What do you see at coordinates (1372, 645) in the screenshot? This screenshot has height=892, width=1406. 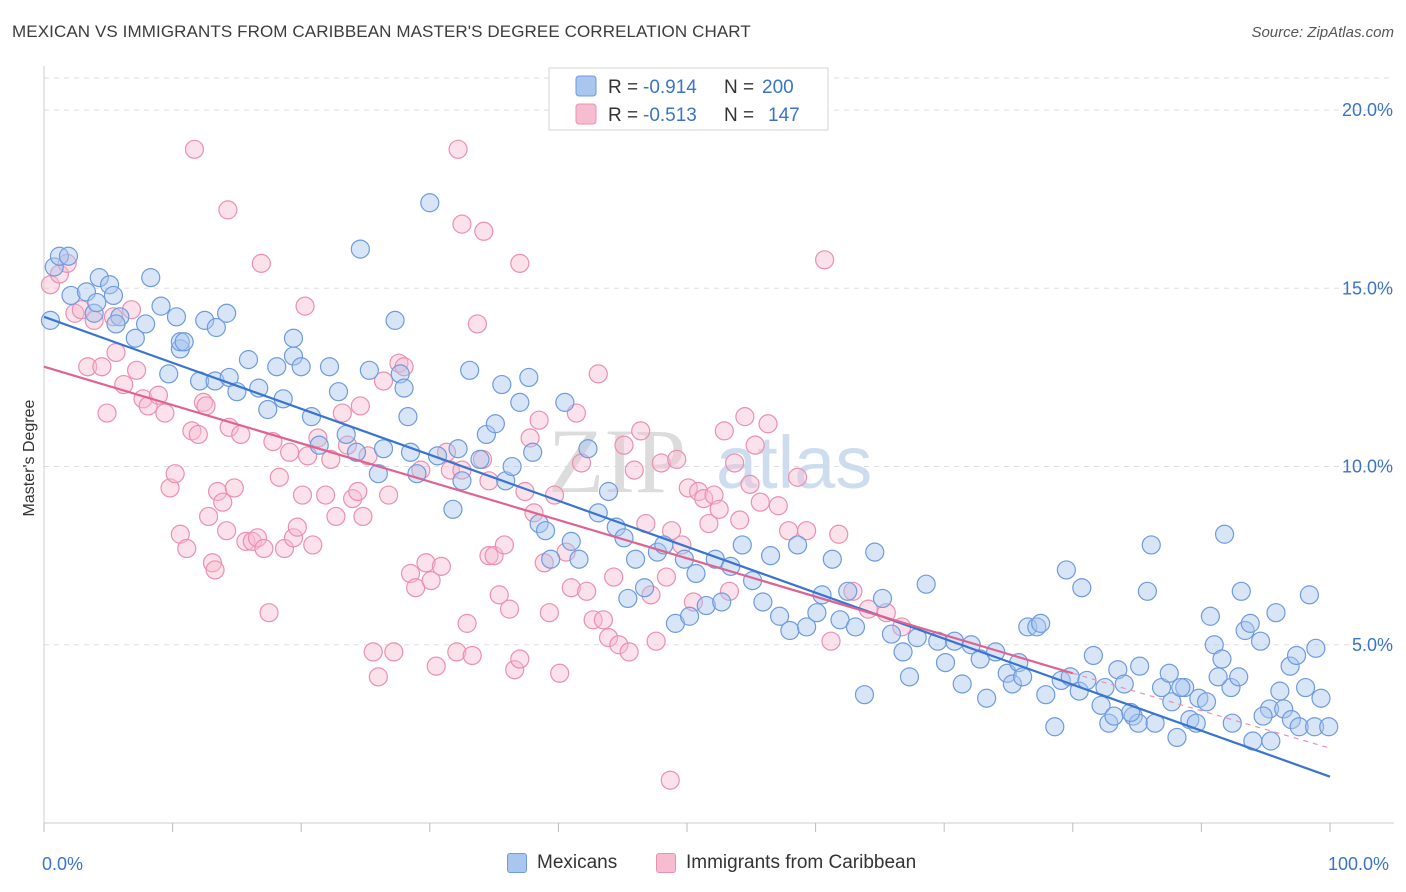 I see `y-tick-label-5: 5.0%` at bounding box center [1372, 645].